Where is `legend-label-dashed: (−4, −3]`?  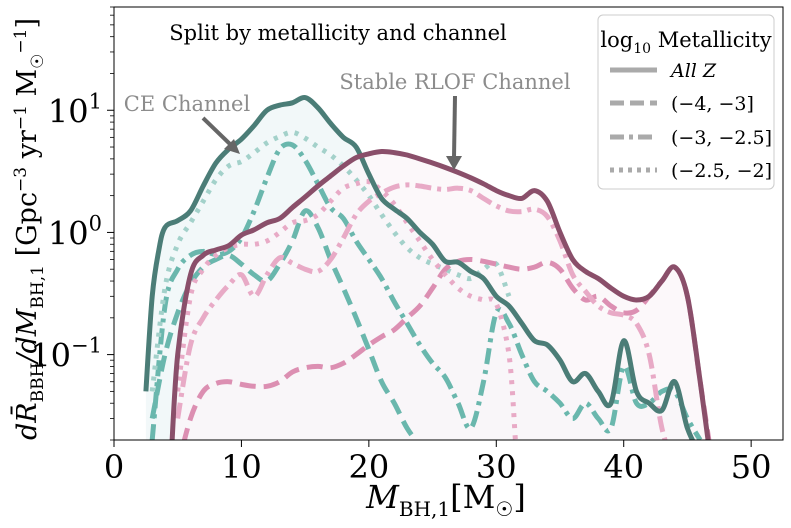
legend-label-dashed: (−4, −3] is located at coordinates (712, 104).